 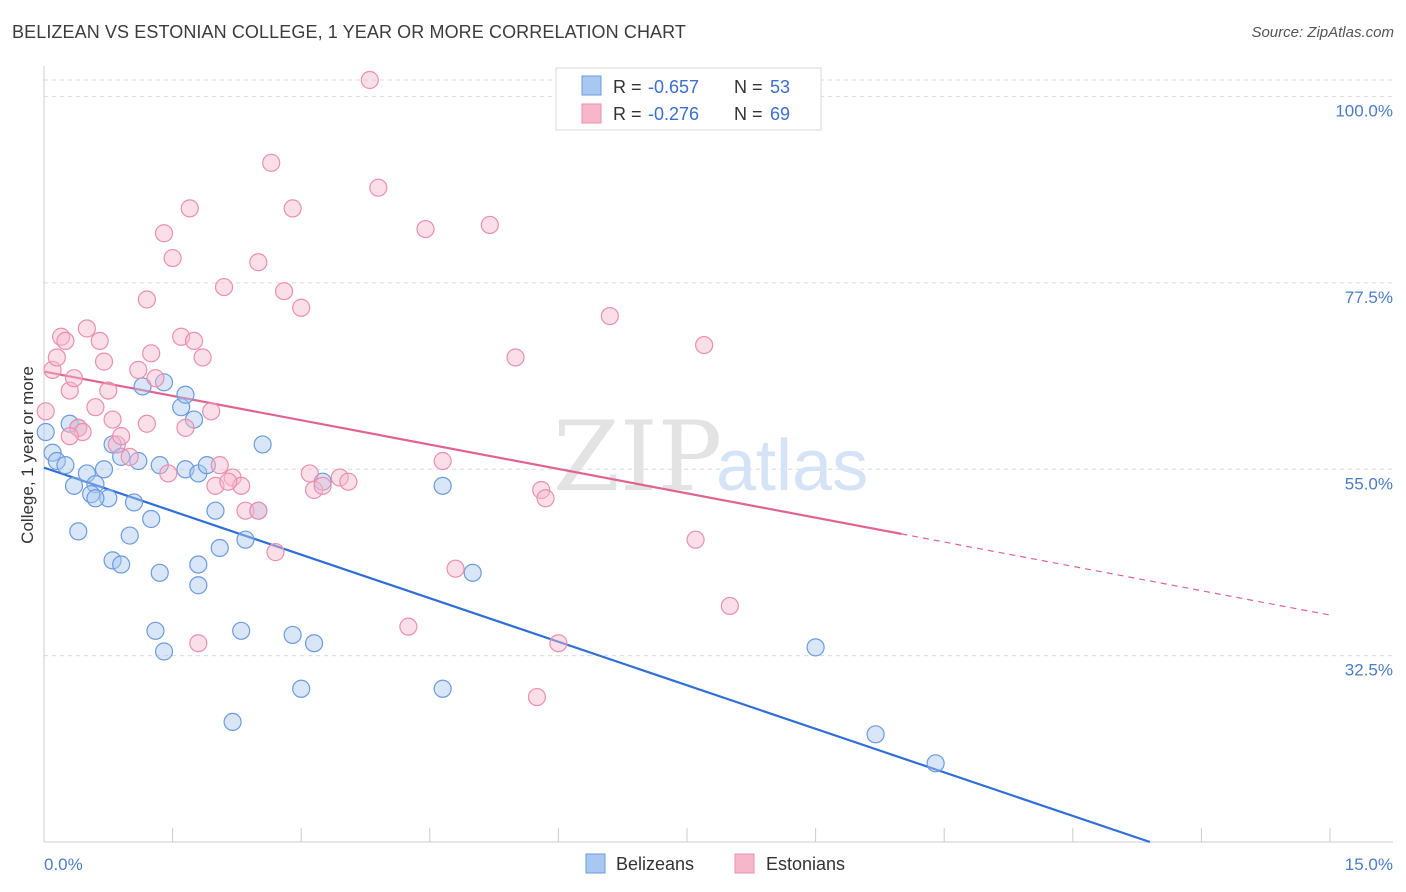 What do you see at coordinates (1369, 670) in the screenshot?
I see `y-tick-label-0: 32.5%` at bounding box center [1369, 670].